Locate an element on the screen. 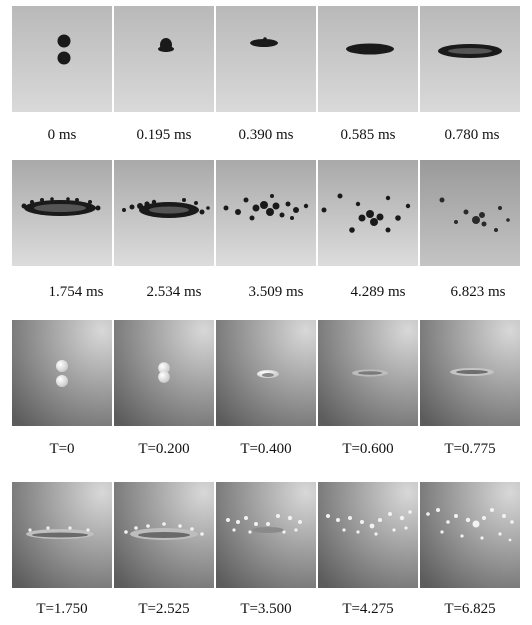 This screenshot has width=532, height=625. simulation-frame-t6825 is located at coordinates (470, 535).